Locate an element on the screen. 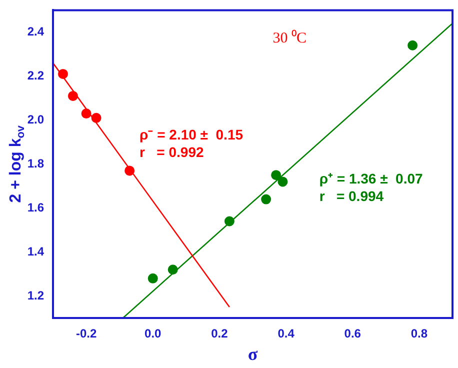  y-tick-label: 1.8 is located at coordinates (35, 163).